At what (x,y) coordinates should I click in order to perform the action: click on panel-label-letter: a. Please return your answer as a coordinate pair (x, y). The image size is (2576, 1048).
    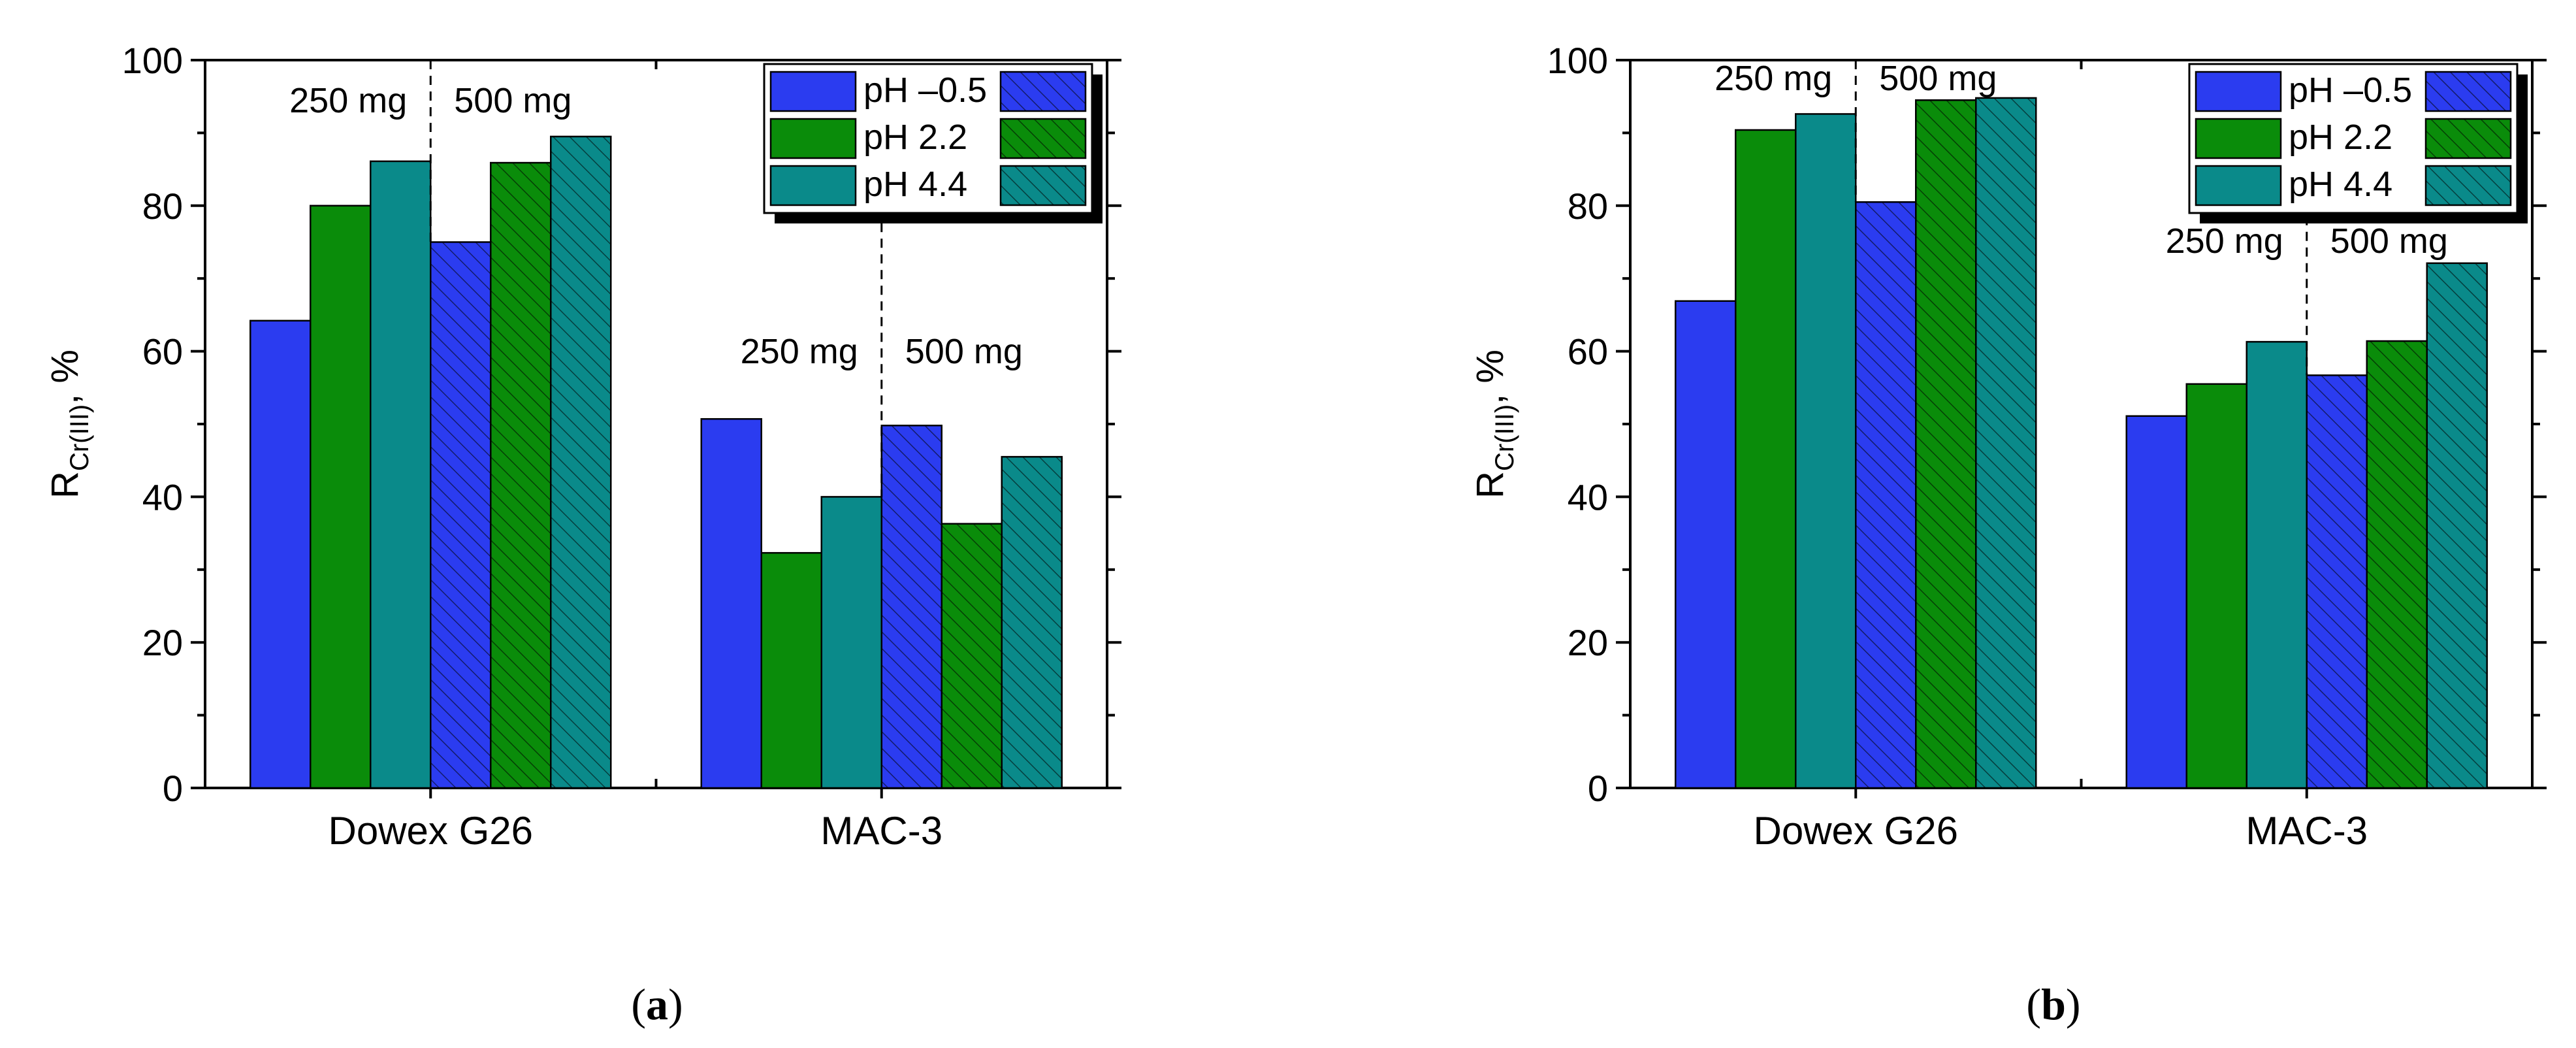
    Looking at the image, I should click on (657, 1004).